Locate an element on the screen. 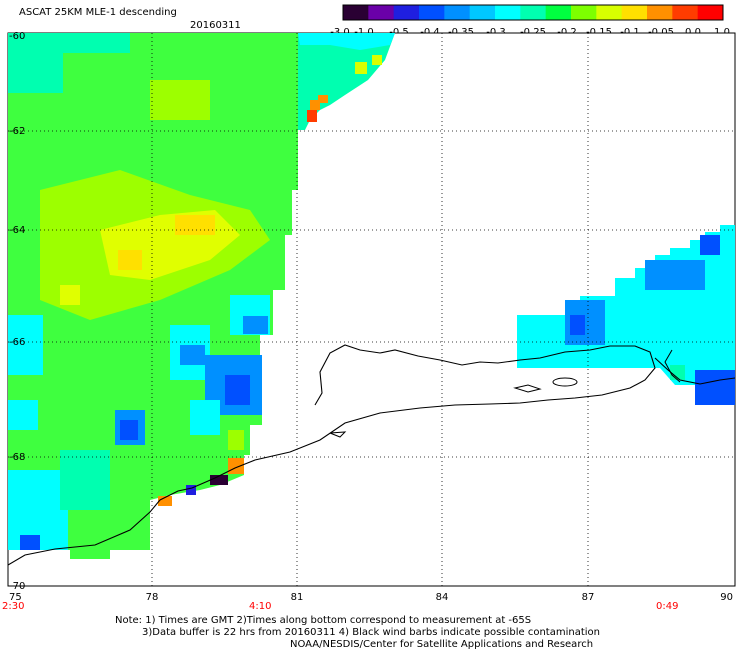 The width and height of the screenshot is (740, 650). longitude-tick-label: 84 is located at coordinates (442, 597).